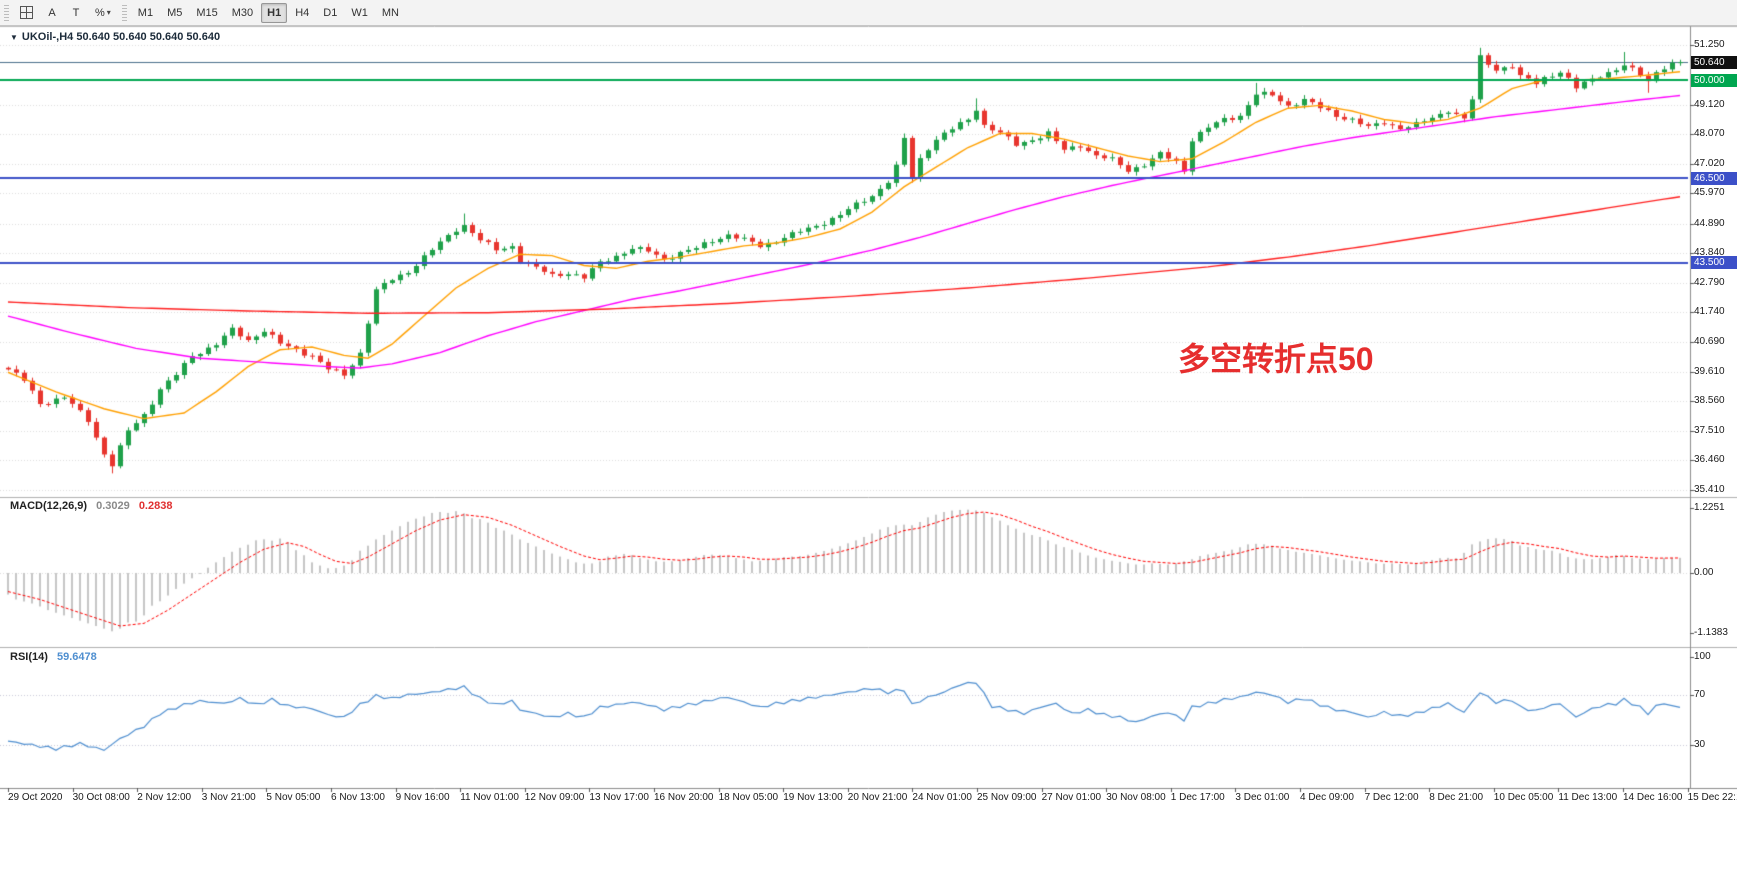 The width and height of the screenshot is (1737, 890). What do you see at coordinates (52, 13) in the screenshot?
I see `arrow-tool-button: A` at bounding box center [52, 13].